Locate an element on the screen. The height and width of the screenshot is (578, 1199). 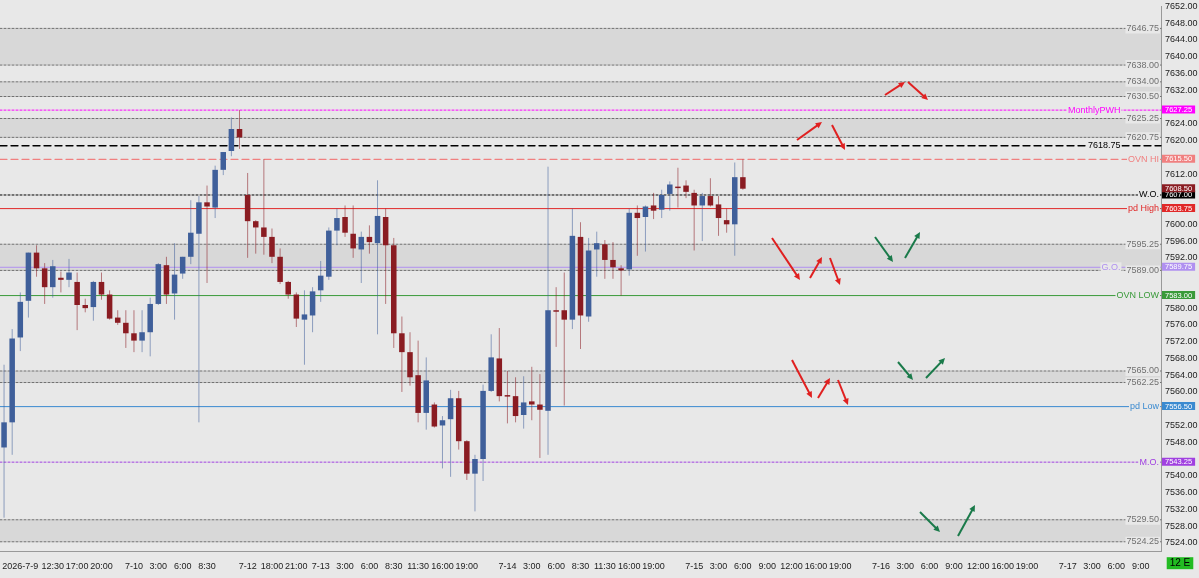
ref-line-label: 7634.00 is located at coordinates (1142, 81).